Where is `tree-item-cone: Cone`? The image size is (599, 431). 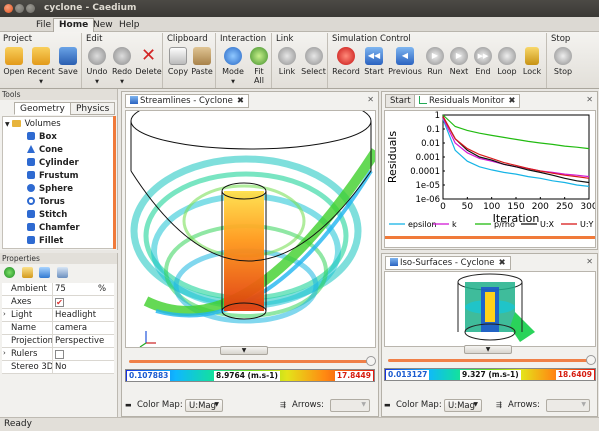 tree-item-cone: Cone is located at coordinates (45, 151).